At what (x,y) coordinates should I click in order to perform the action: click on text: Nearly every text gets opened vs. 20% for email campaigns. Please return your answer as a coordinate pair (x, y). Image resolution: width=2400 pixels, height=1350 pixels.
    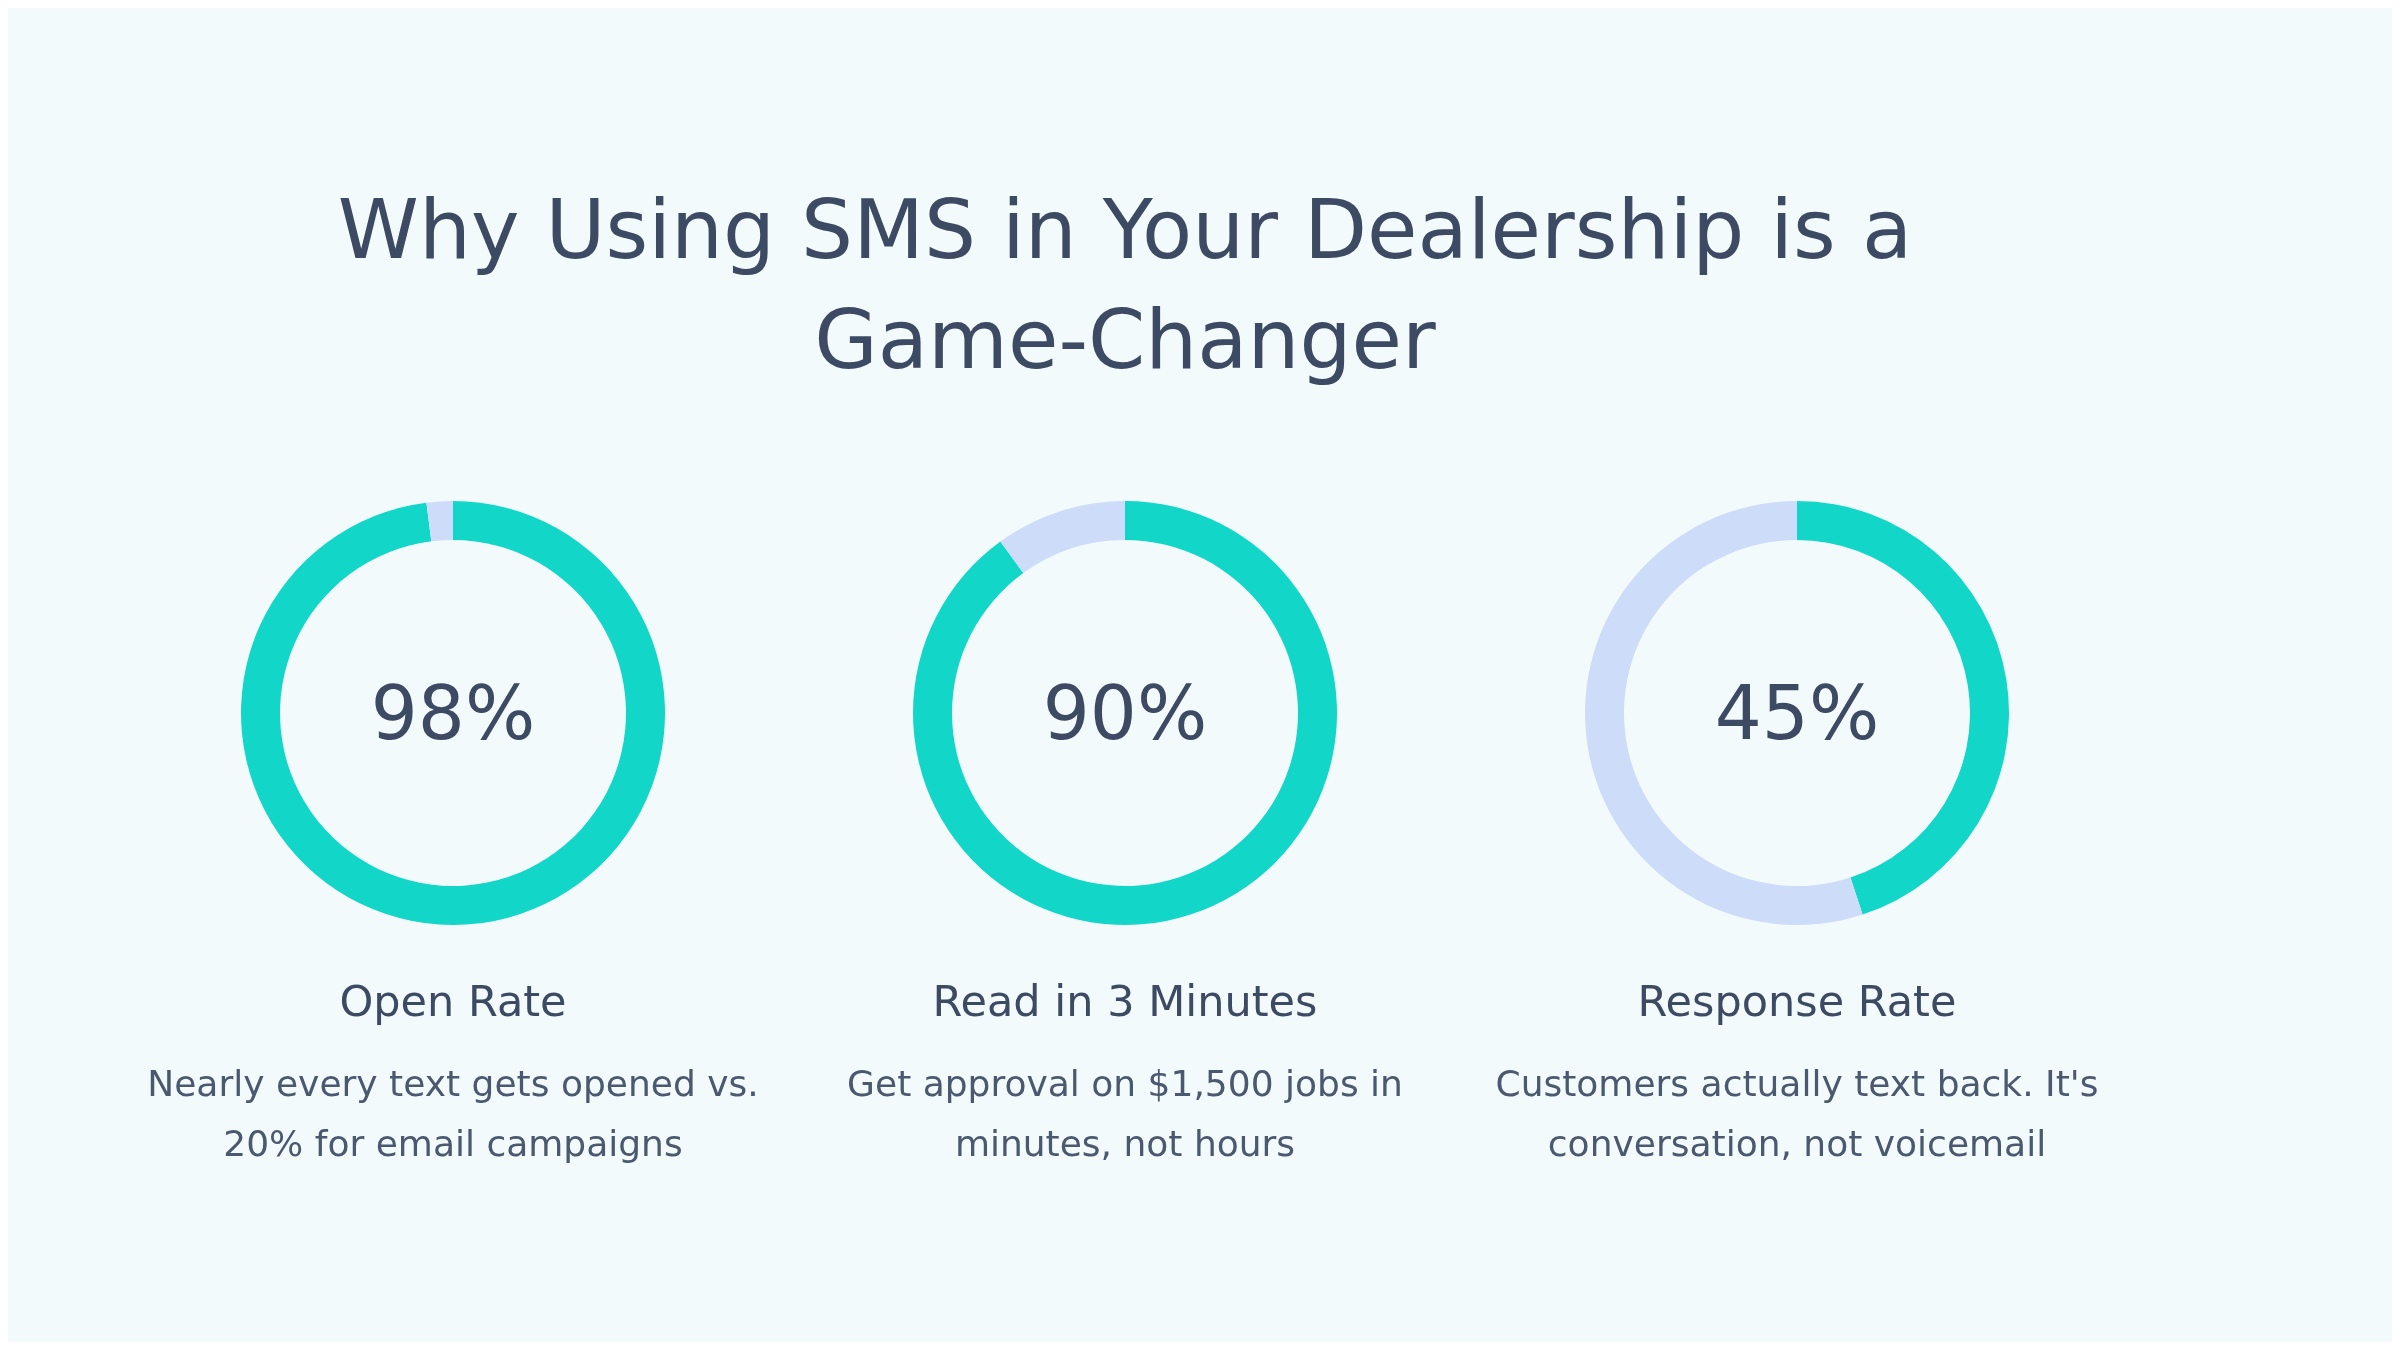
    Looking at the image, I should click on (453, 1113).